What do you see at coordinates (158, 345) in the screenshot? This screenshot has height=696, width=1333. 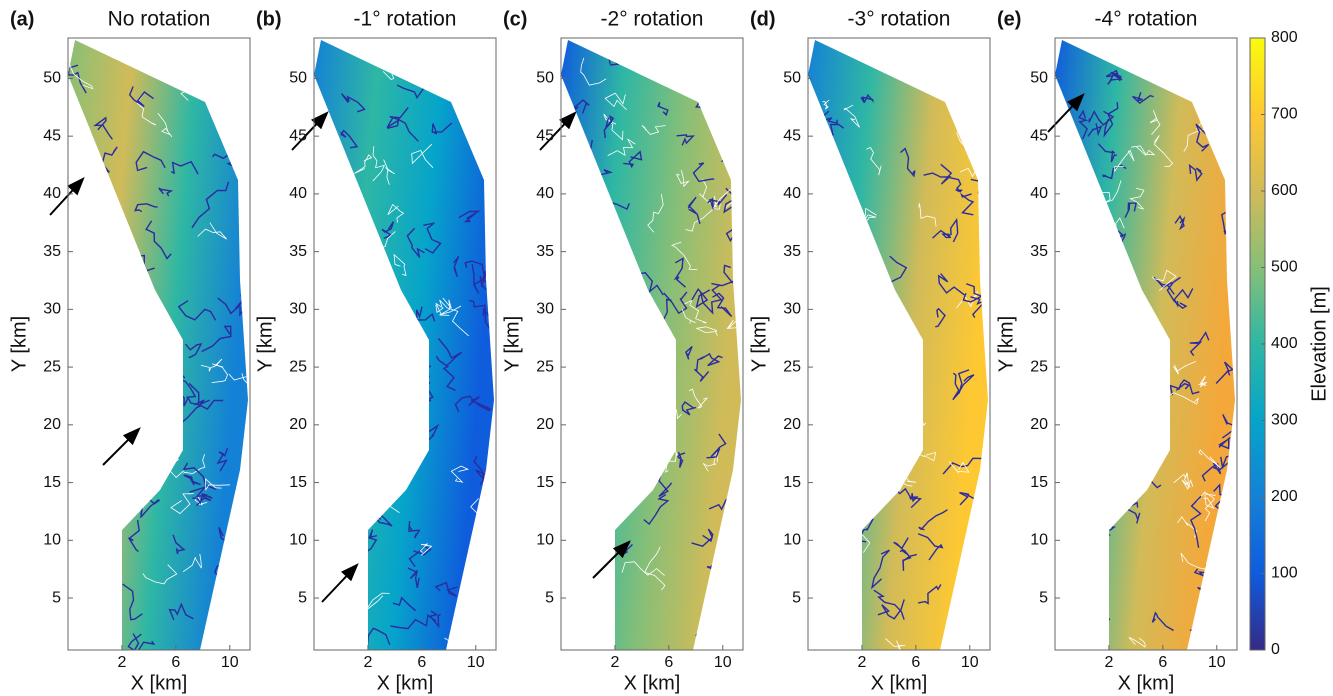 I see `terrain` at bounding box center [158, 345].